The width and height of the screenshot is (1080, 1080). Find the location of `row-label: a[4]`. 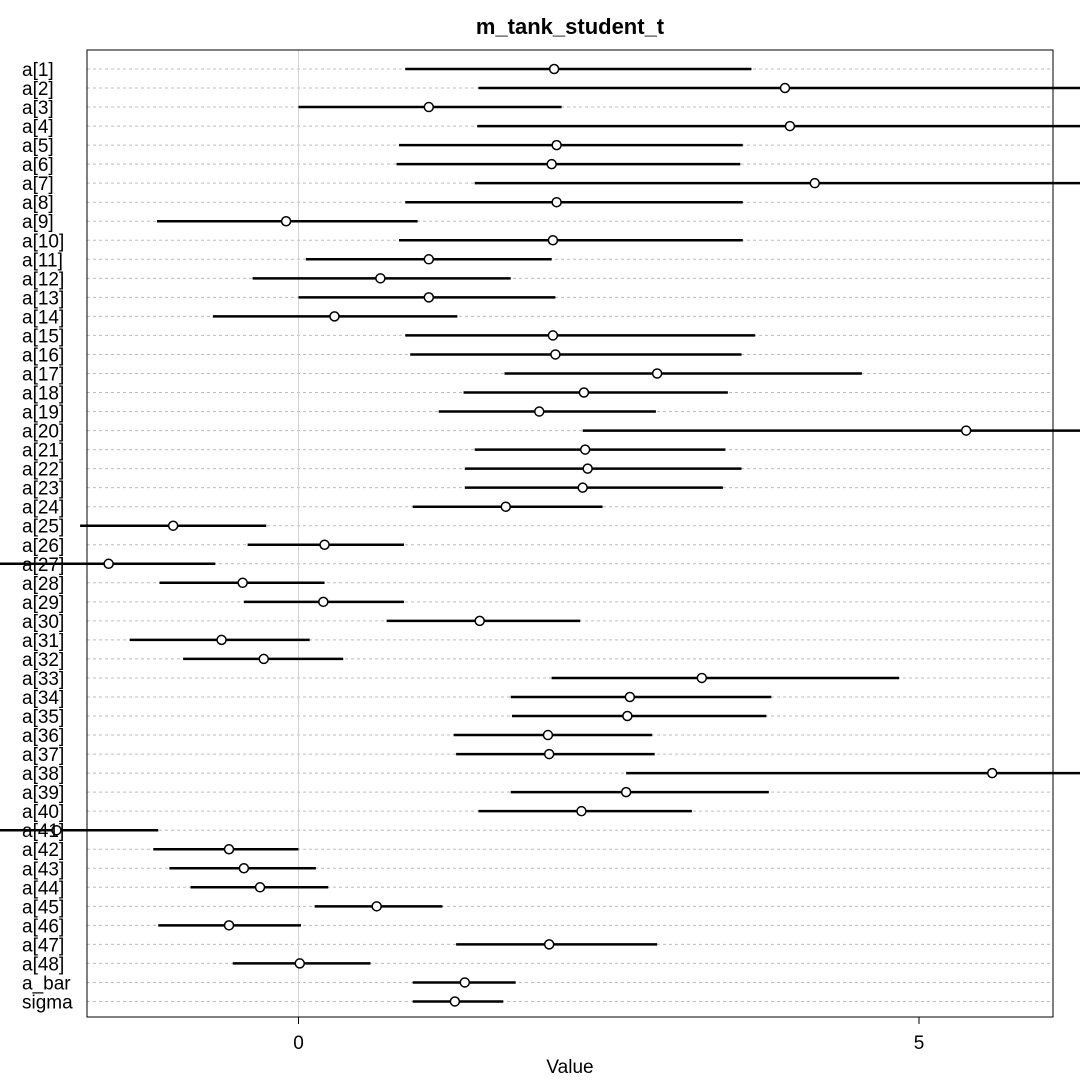

row-label: a[4] is located at coordinates (38, 127).